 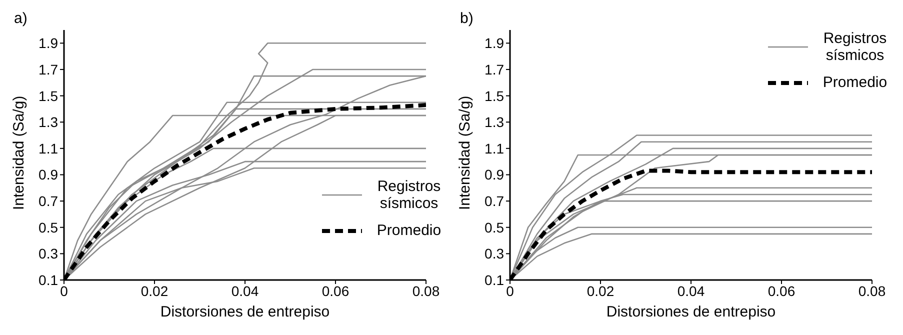 What do you see at coordinates (467, 18) in the screenshot?
I see `chart-title: b)` at bounding box center [467, 18].